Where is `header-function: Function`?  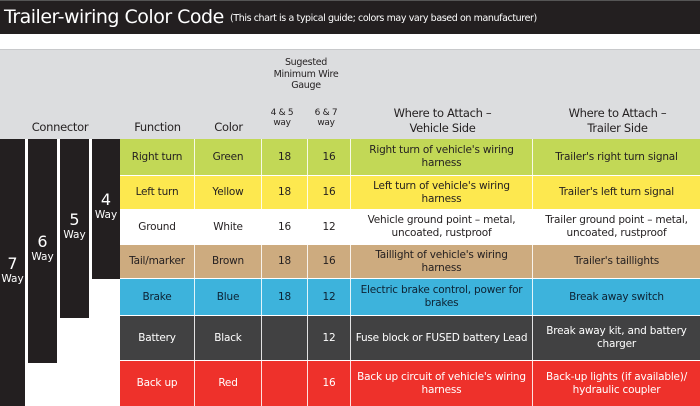
header-function: Function is located at coordinates (157, 127).